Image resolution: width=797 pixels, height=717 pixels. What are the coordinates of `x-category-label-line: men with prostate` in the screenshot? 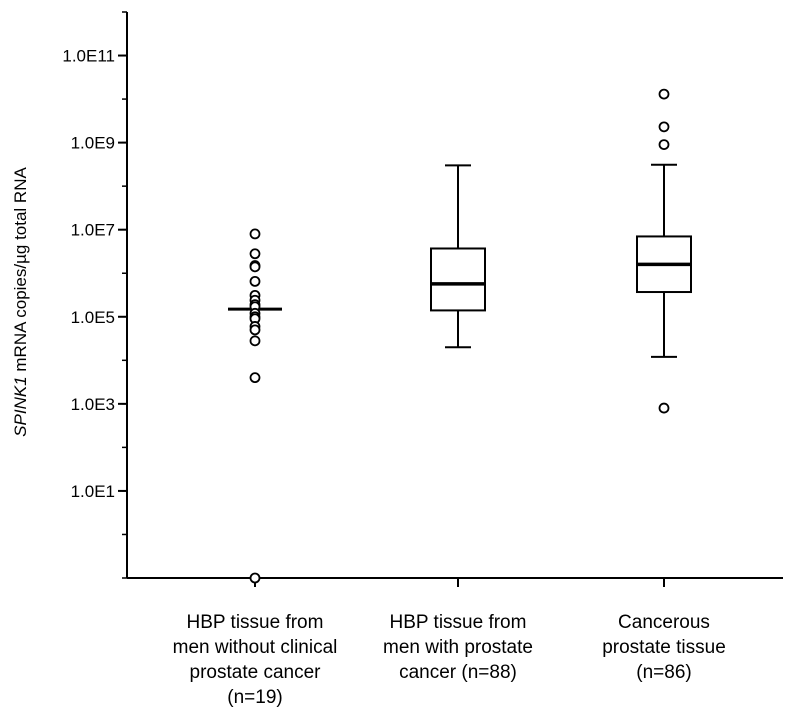 It's located at (458, 647).